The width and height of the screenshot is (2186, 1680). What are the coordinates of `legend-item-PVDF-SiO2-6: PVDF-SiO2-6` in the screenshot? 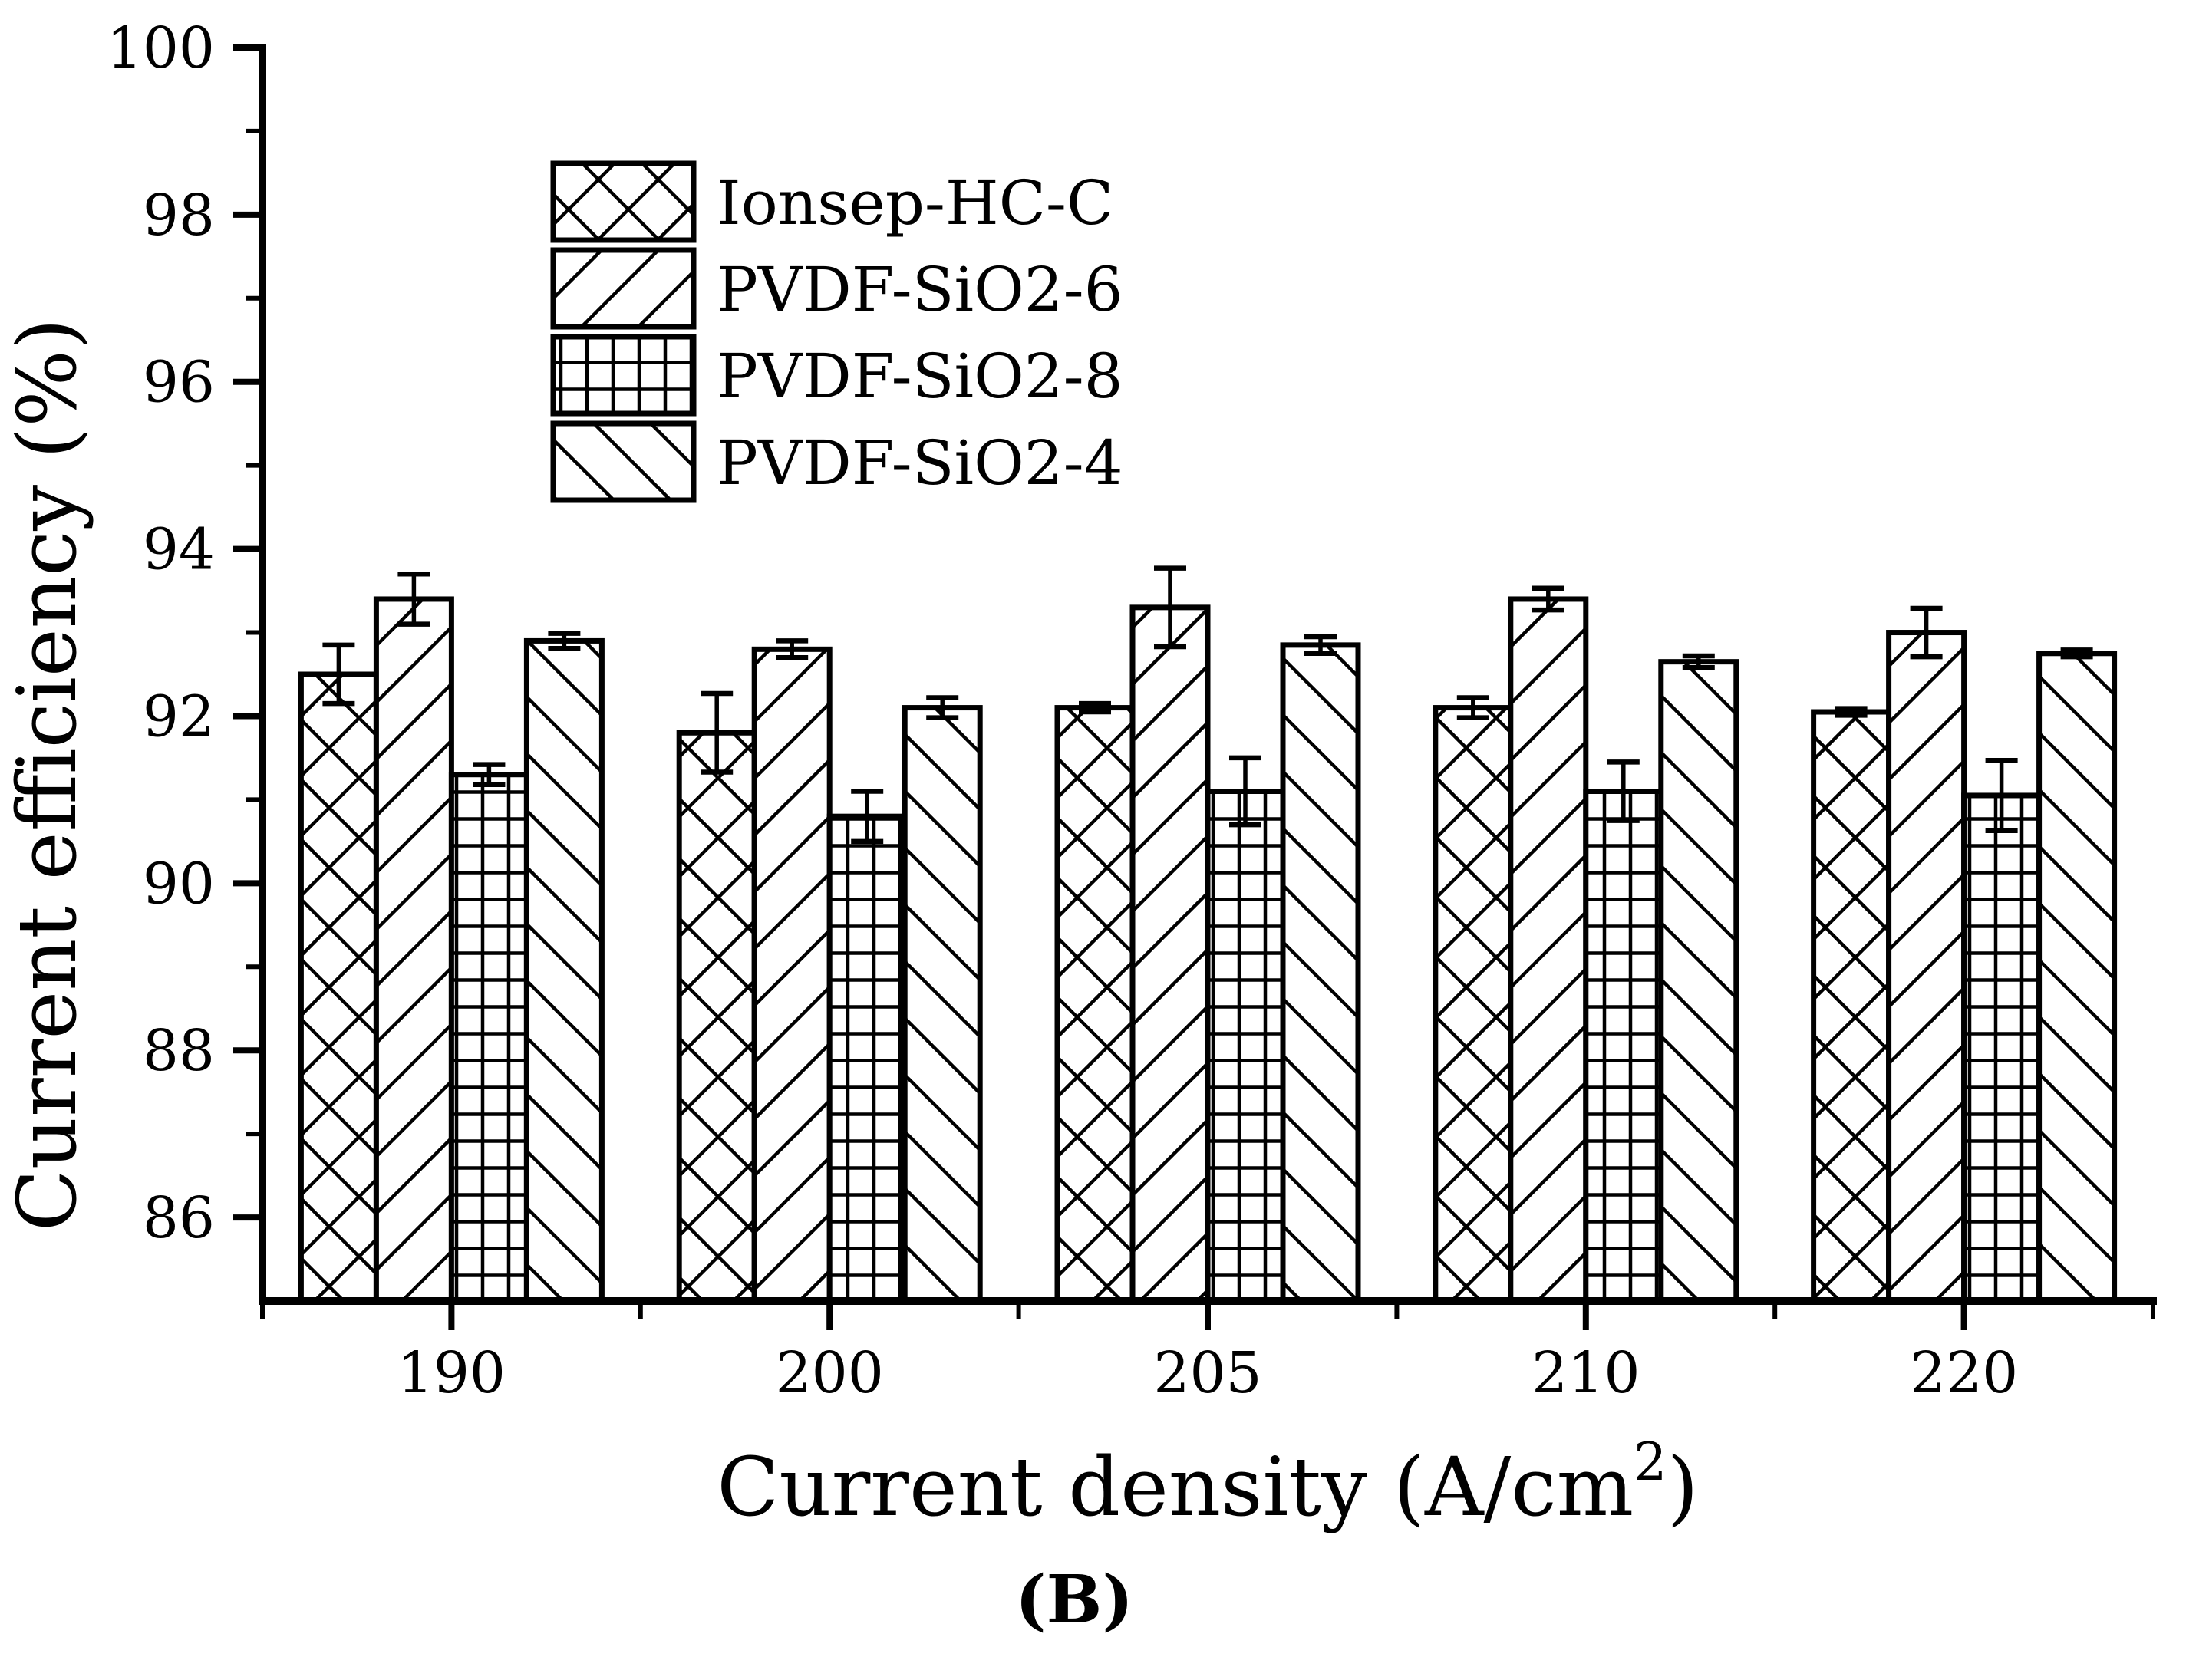 It's located at (836, 288).